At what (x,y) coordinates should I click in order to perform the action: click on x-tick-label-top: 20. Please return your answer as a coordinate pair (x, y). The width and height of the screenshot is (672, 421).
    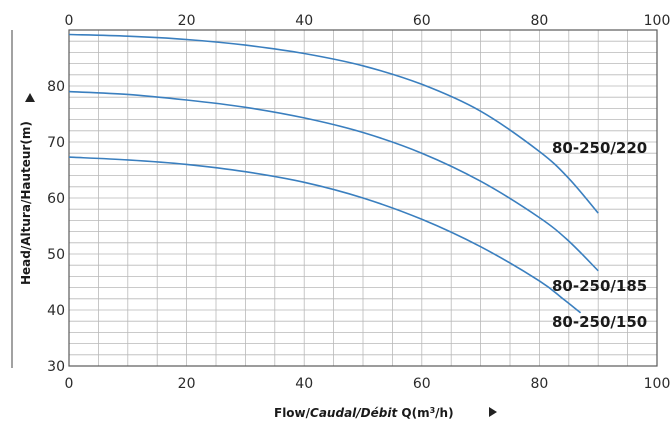
    Looking at the image, I should click on (187, 21).